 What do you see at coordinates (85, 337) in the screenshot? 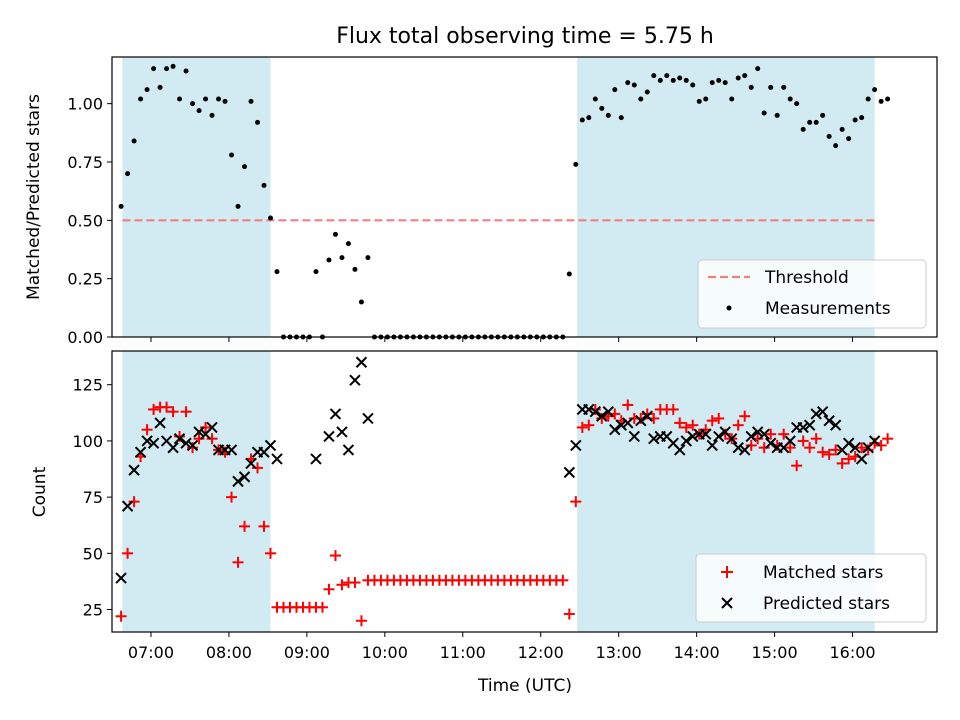
I see `top-y-tick-label: 0.00` at bounding box center [85, 337].